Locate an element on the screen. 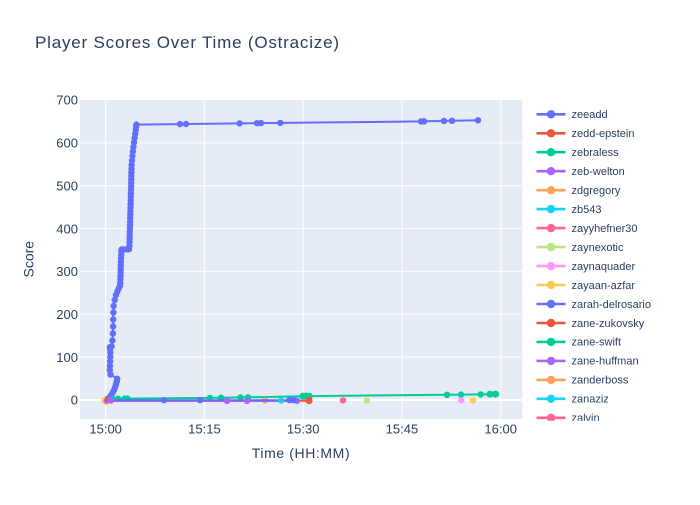  svg-text: 15:15 is located at coordinates (204, 428).